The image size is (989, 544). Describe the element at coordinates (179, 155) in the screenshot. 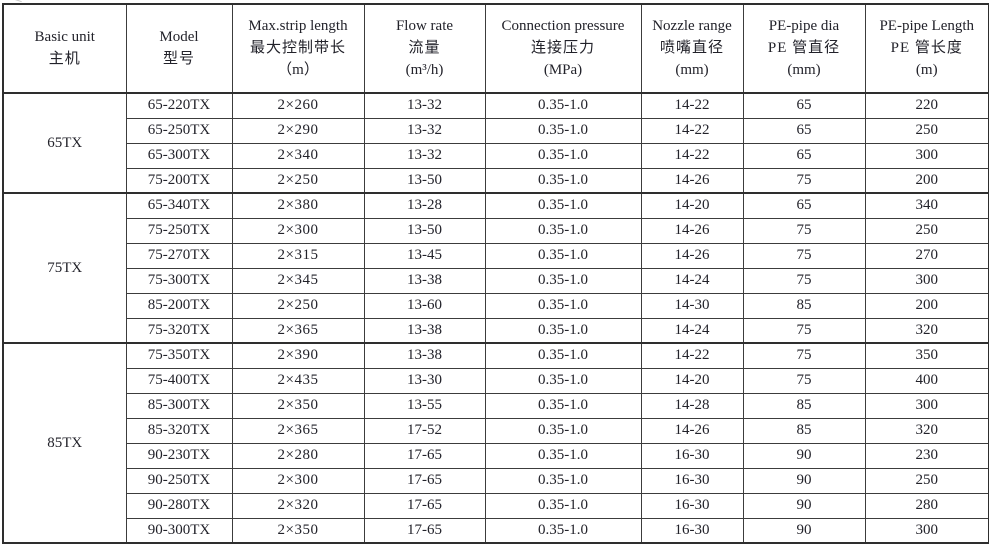

I see `cell-model: 65-300TX` at that location.